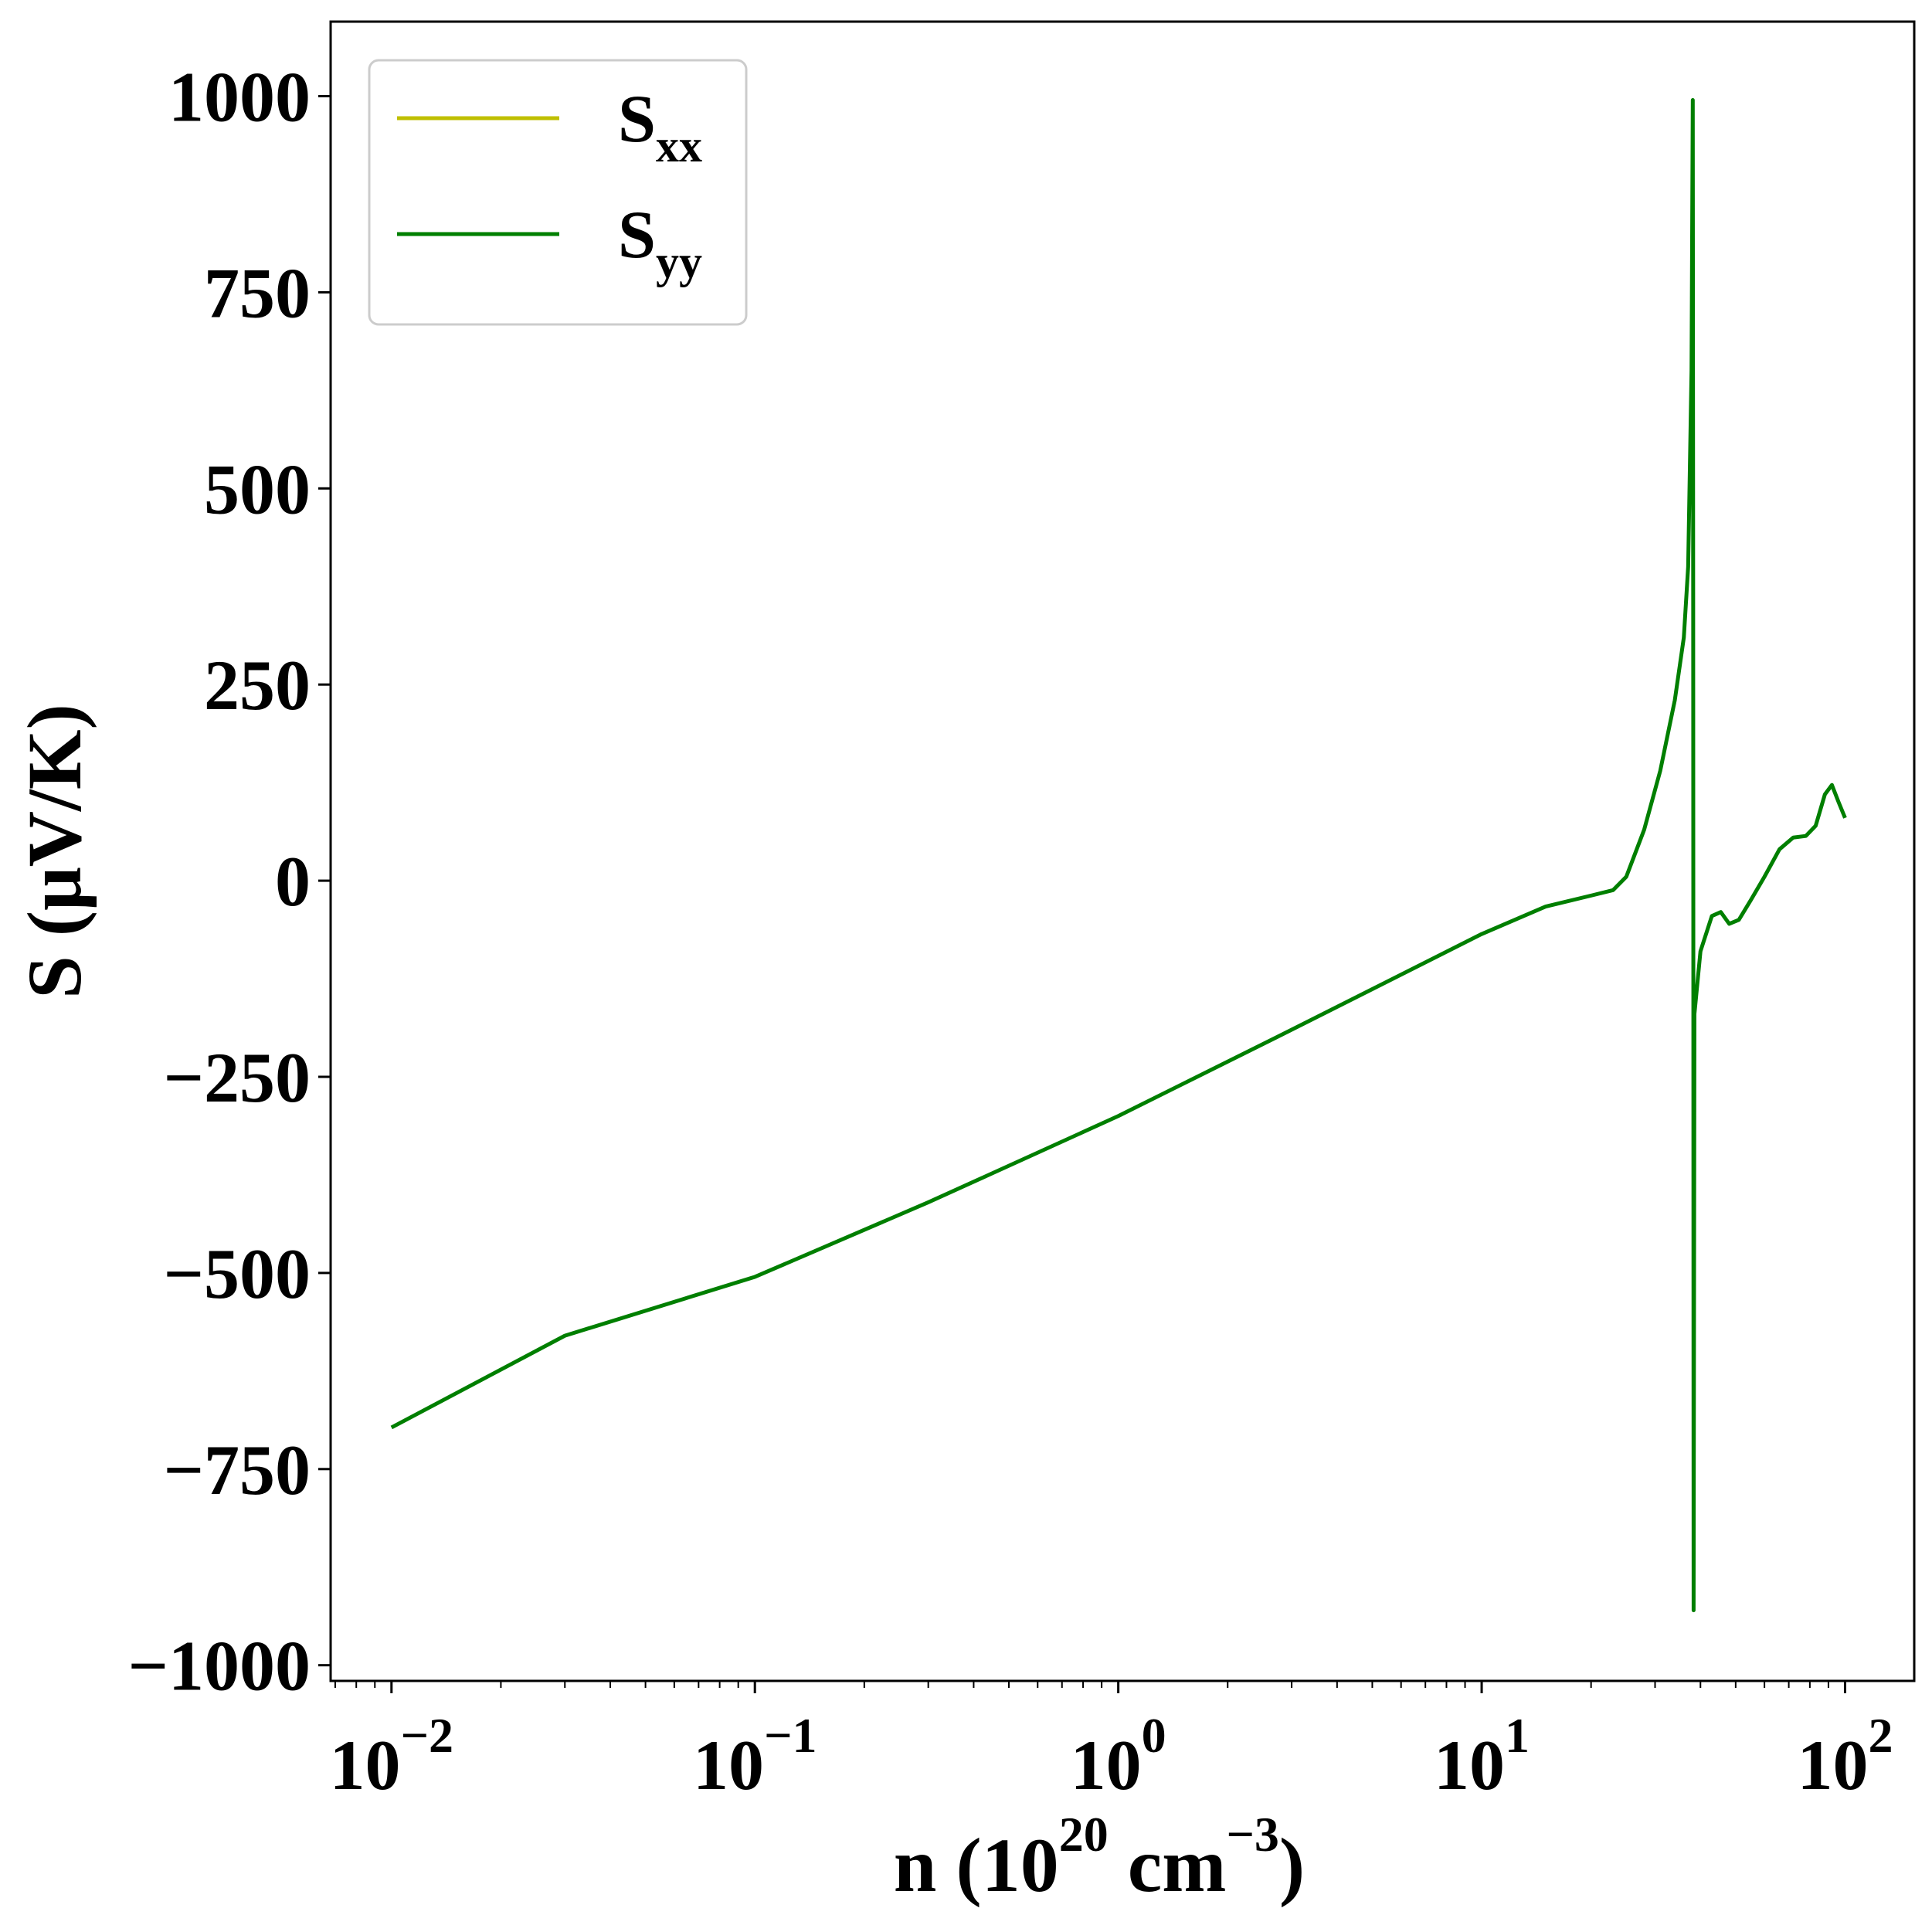 The height and width of the screenshot is (1925, 1932). I want to click on x-tick-label: 10⁰, so click(1119, 1756).